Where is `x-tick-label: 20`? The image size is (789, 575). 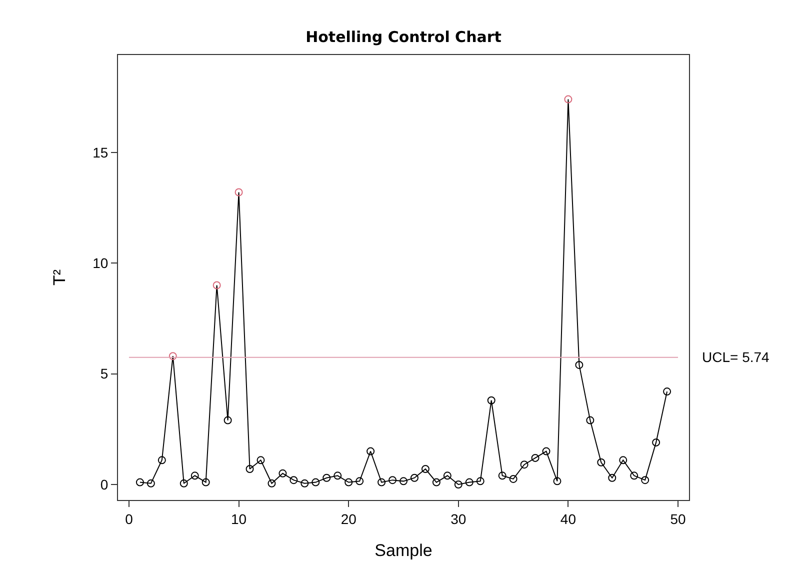 x-tick-label: 20 is located at coordinates (348, 518).